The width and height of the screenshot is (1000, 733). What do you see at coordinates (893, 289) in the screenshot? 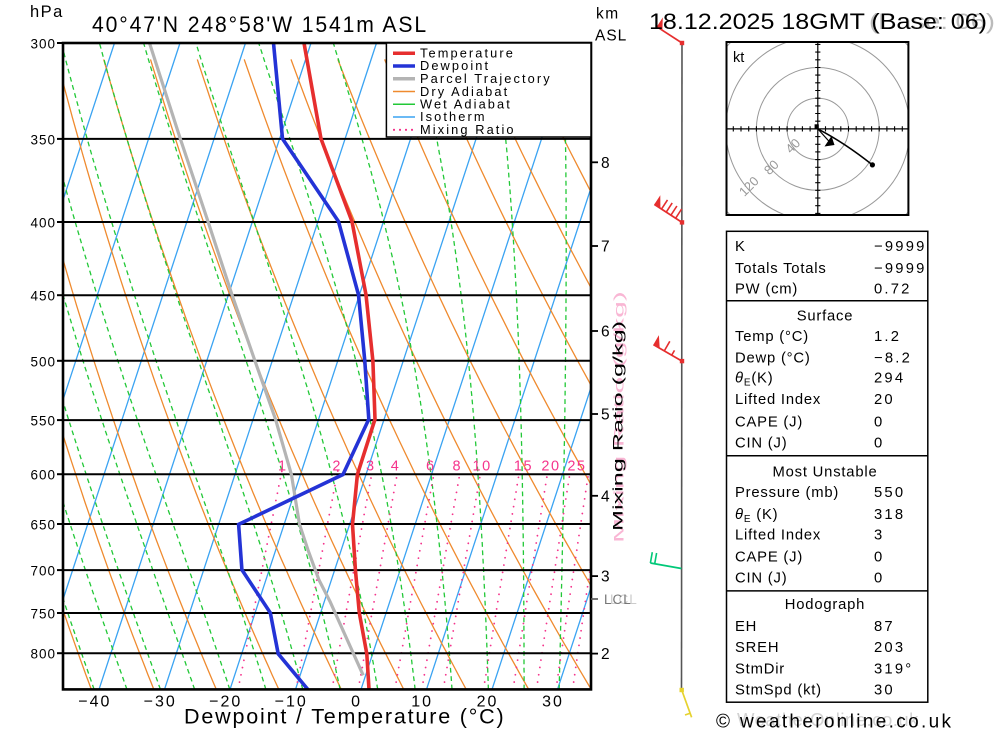
I see `svg-text: 0.72` at bounding box center [893, 289].